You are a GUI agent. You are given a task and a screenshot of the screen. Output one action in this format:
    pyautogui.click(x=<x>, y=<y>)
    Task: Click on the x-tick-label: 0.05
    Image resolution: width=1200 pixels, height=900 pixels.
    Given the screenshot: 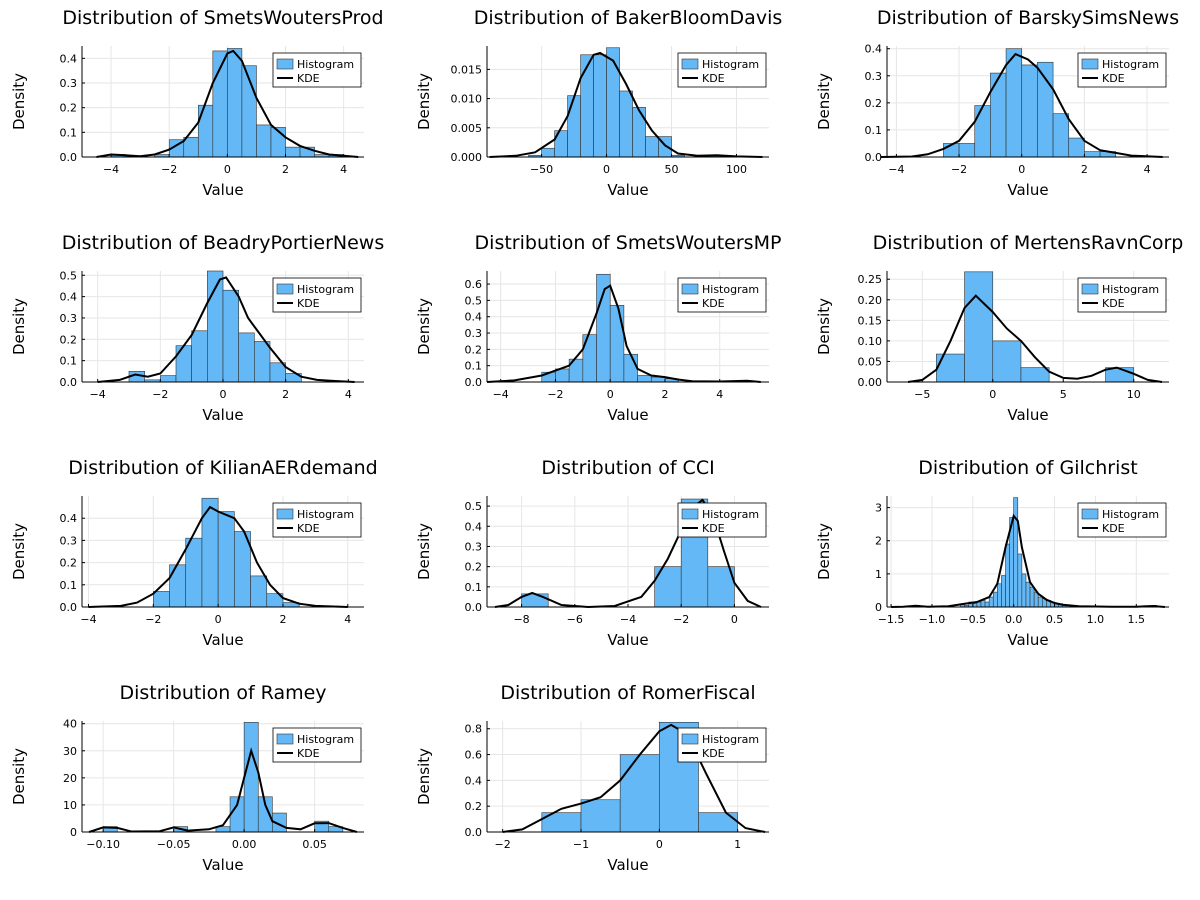 What is the action you would take?
    pyautogui.click(x=314, y=844)
    